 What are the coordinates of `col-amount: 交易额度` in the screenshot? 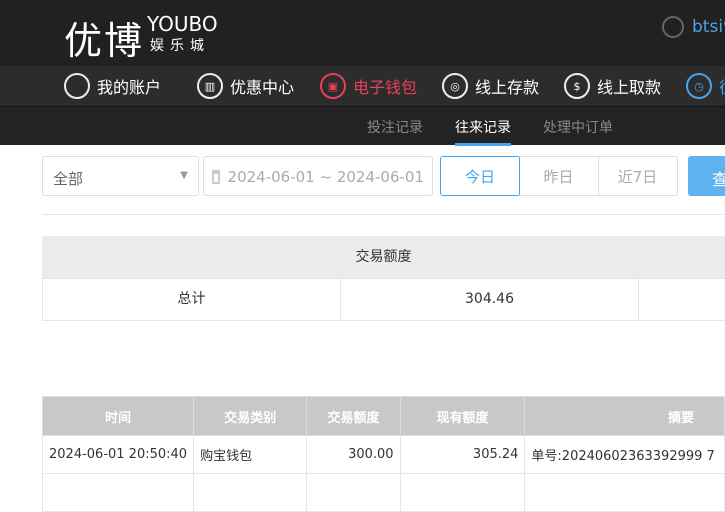 It's located at (353, 416).